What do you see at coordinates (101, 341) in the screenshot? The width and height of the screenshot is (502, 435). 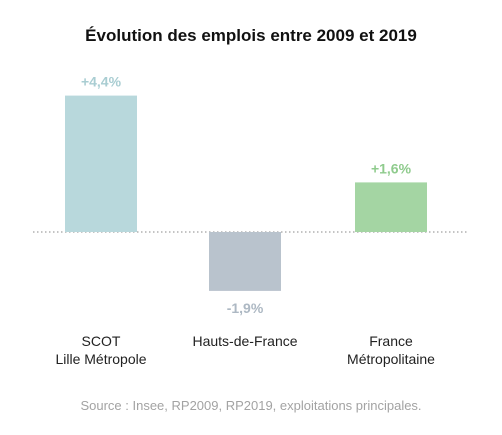 I see `category-label-line: SCOT` at bounding box center [101, 341].